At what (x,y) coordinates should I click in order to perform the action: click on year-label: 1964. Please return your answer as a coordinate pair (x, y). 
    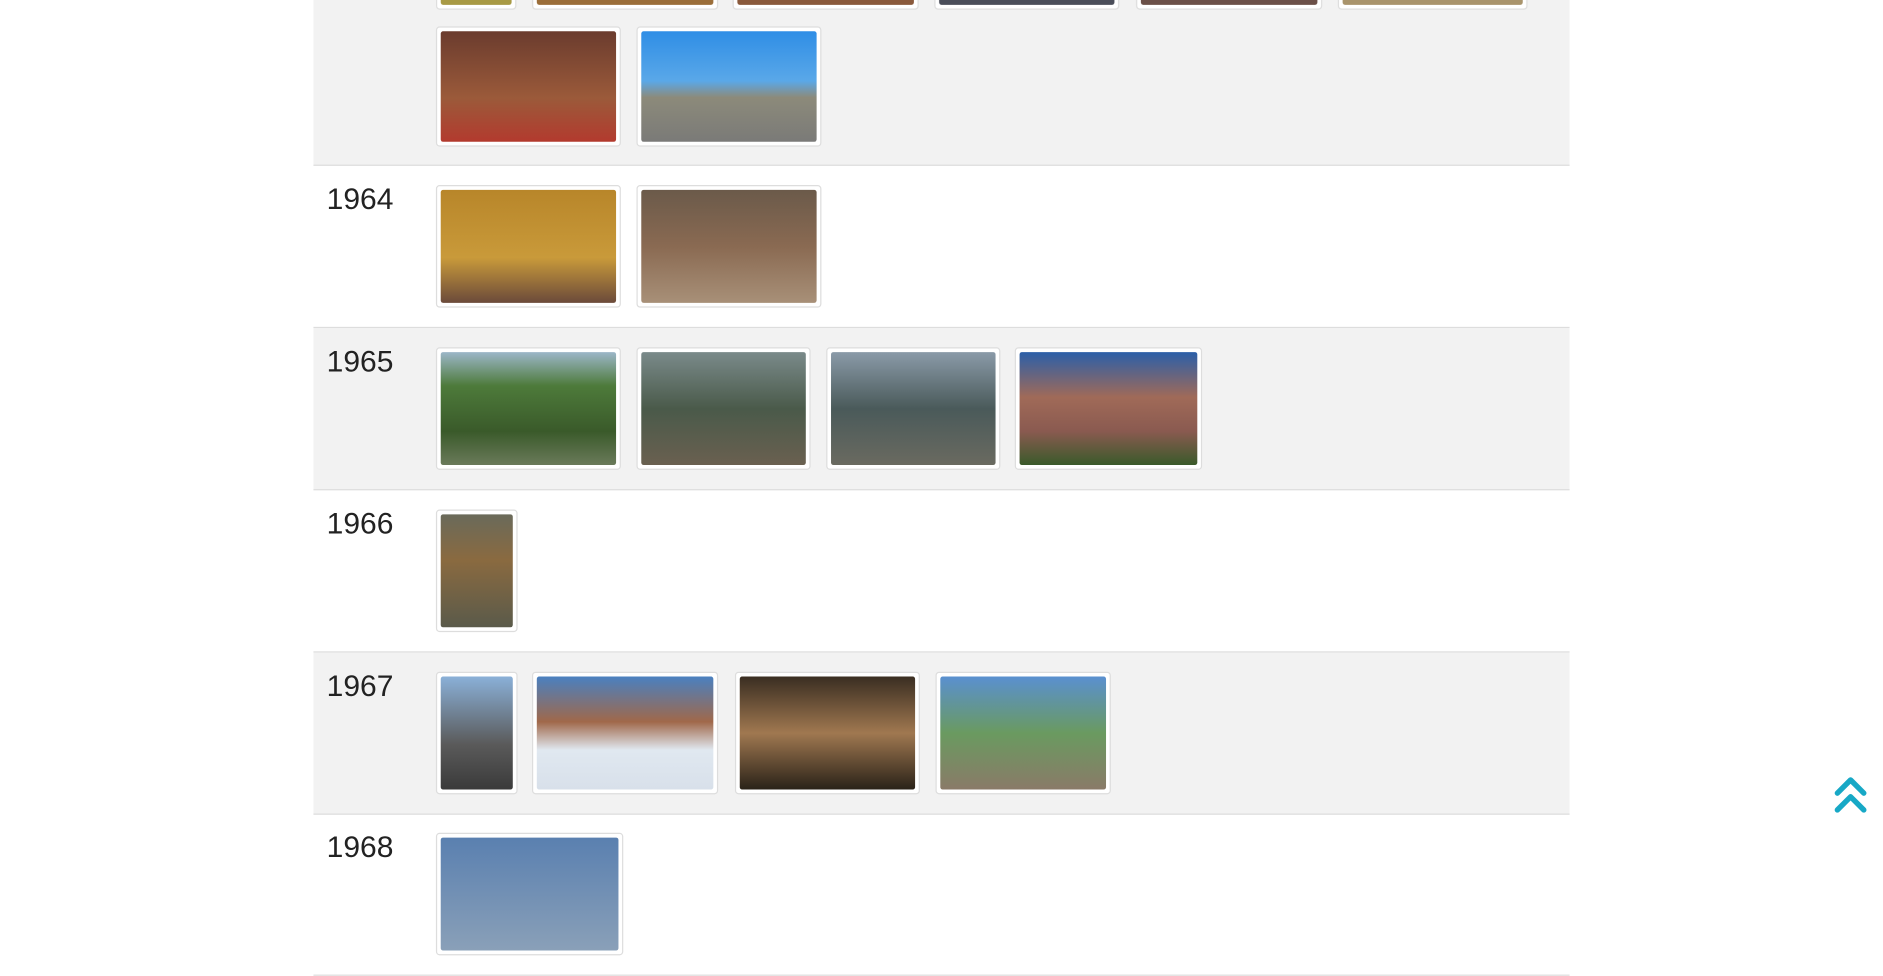
    Looking at the image, I should click on (360, 199).